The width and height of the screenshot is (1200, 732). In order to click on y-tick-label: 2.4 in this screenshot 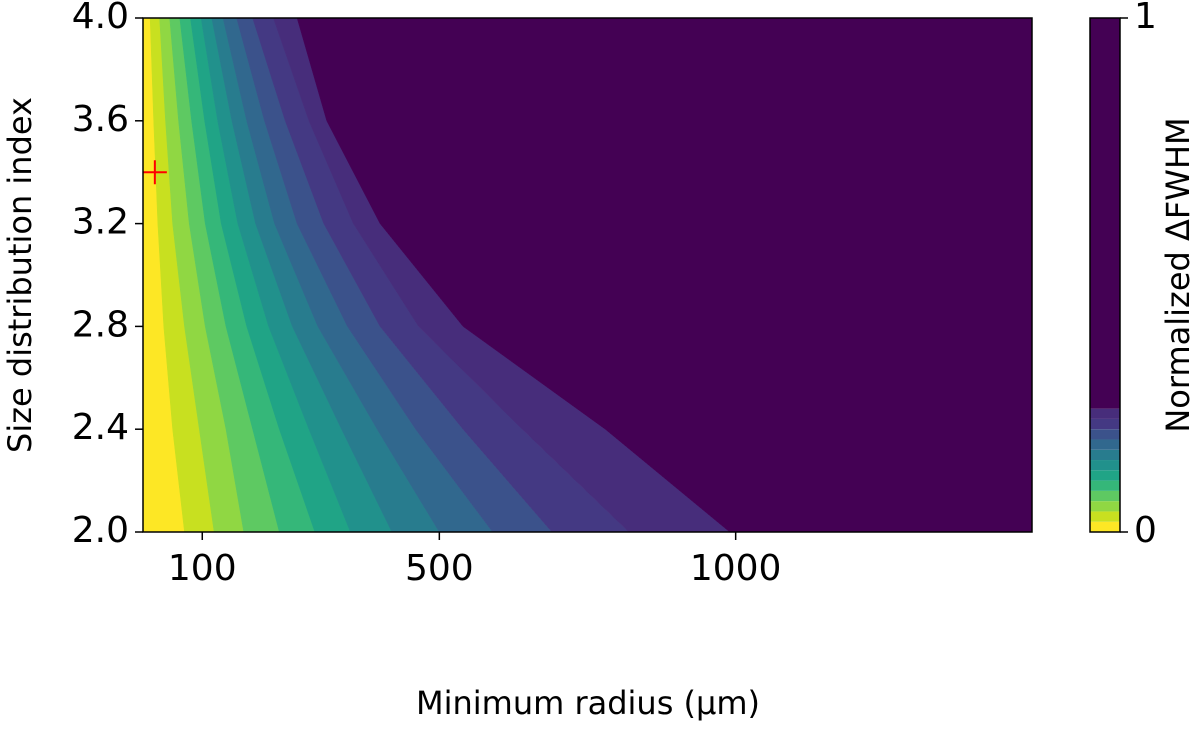, I will do `click(100, 427)`.